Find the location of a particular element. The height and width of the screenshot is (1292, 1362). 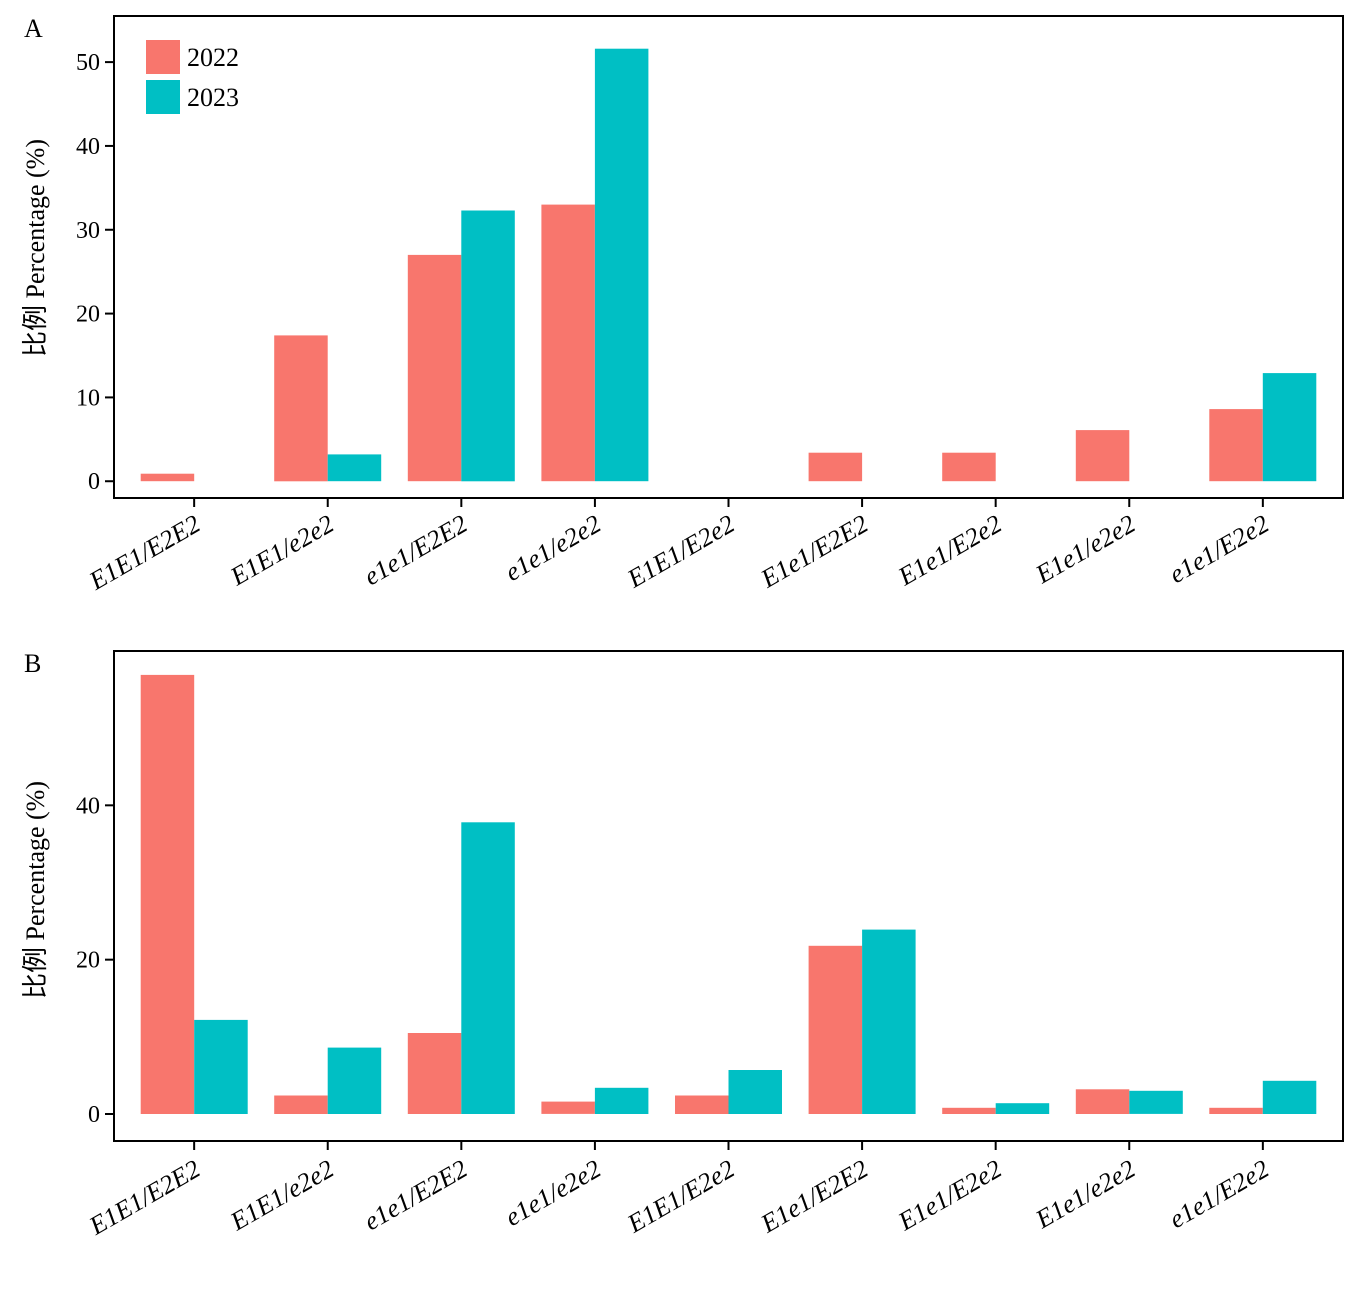

legend-swatch-2023 is located at coordinates (163, 97).